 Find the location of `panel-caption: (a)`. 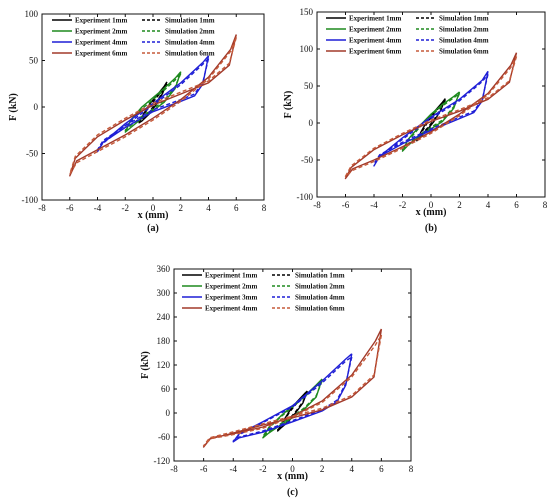

panel-caption: (a) is located at coordinates (153, 228).